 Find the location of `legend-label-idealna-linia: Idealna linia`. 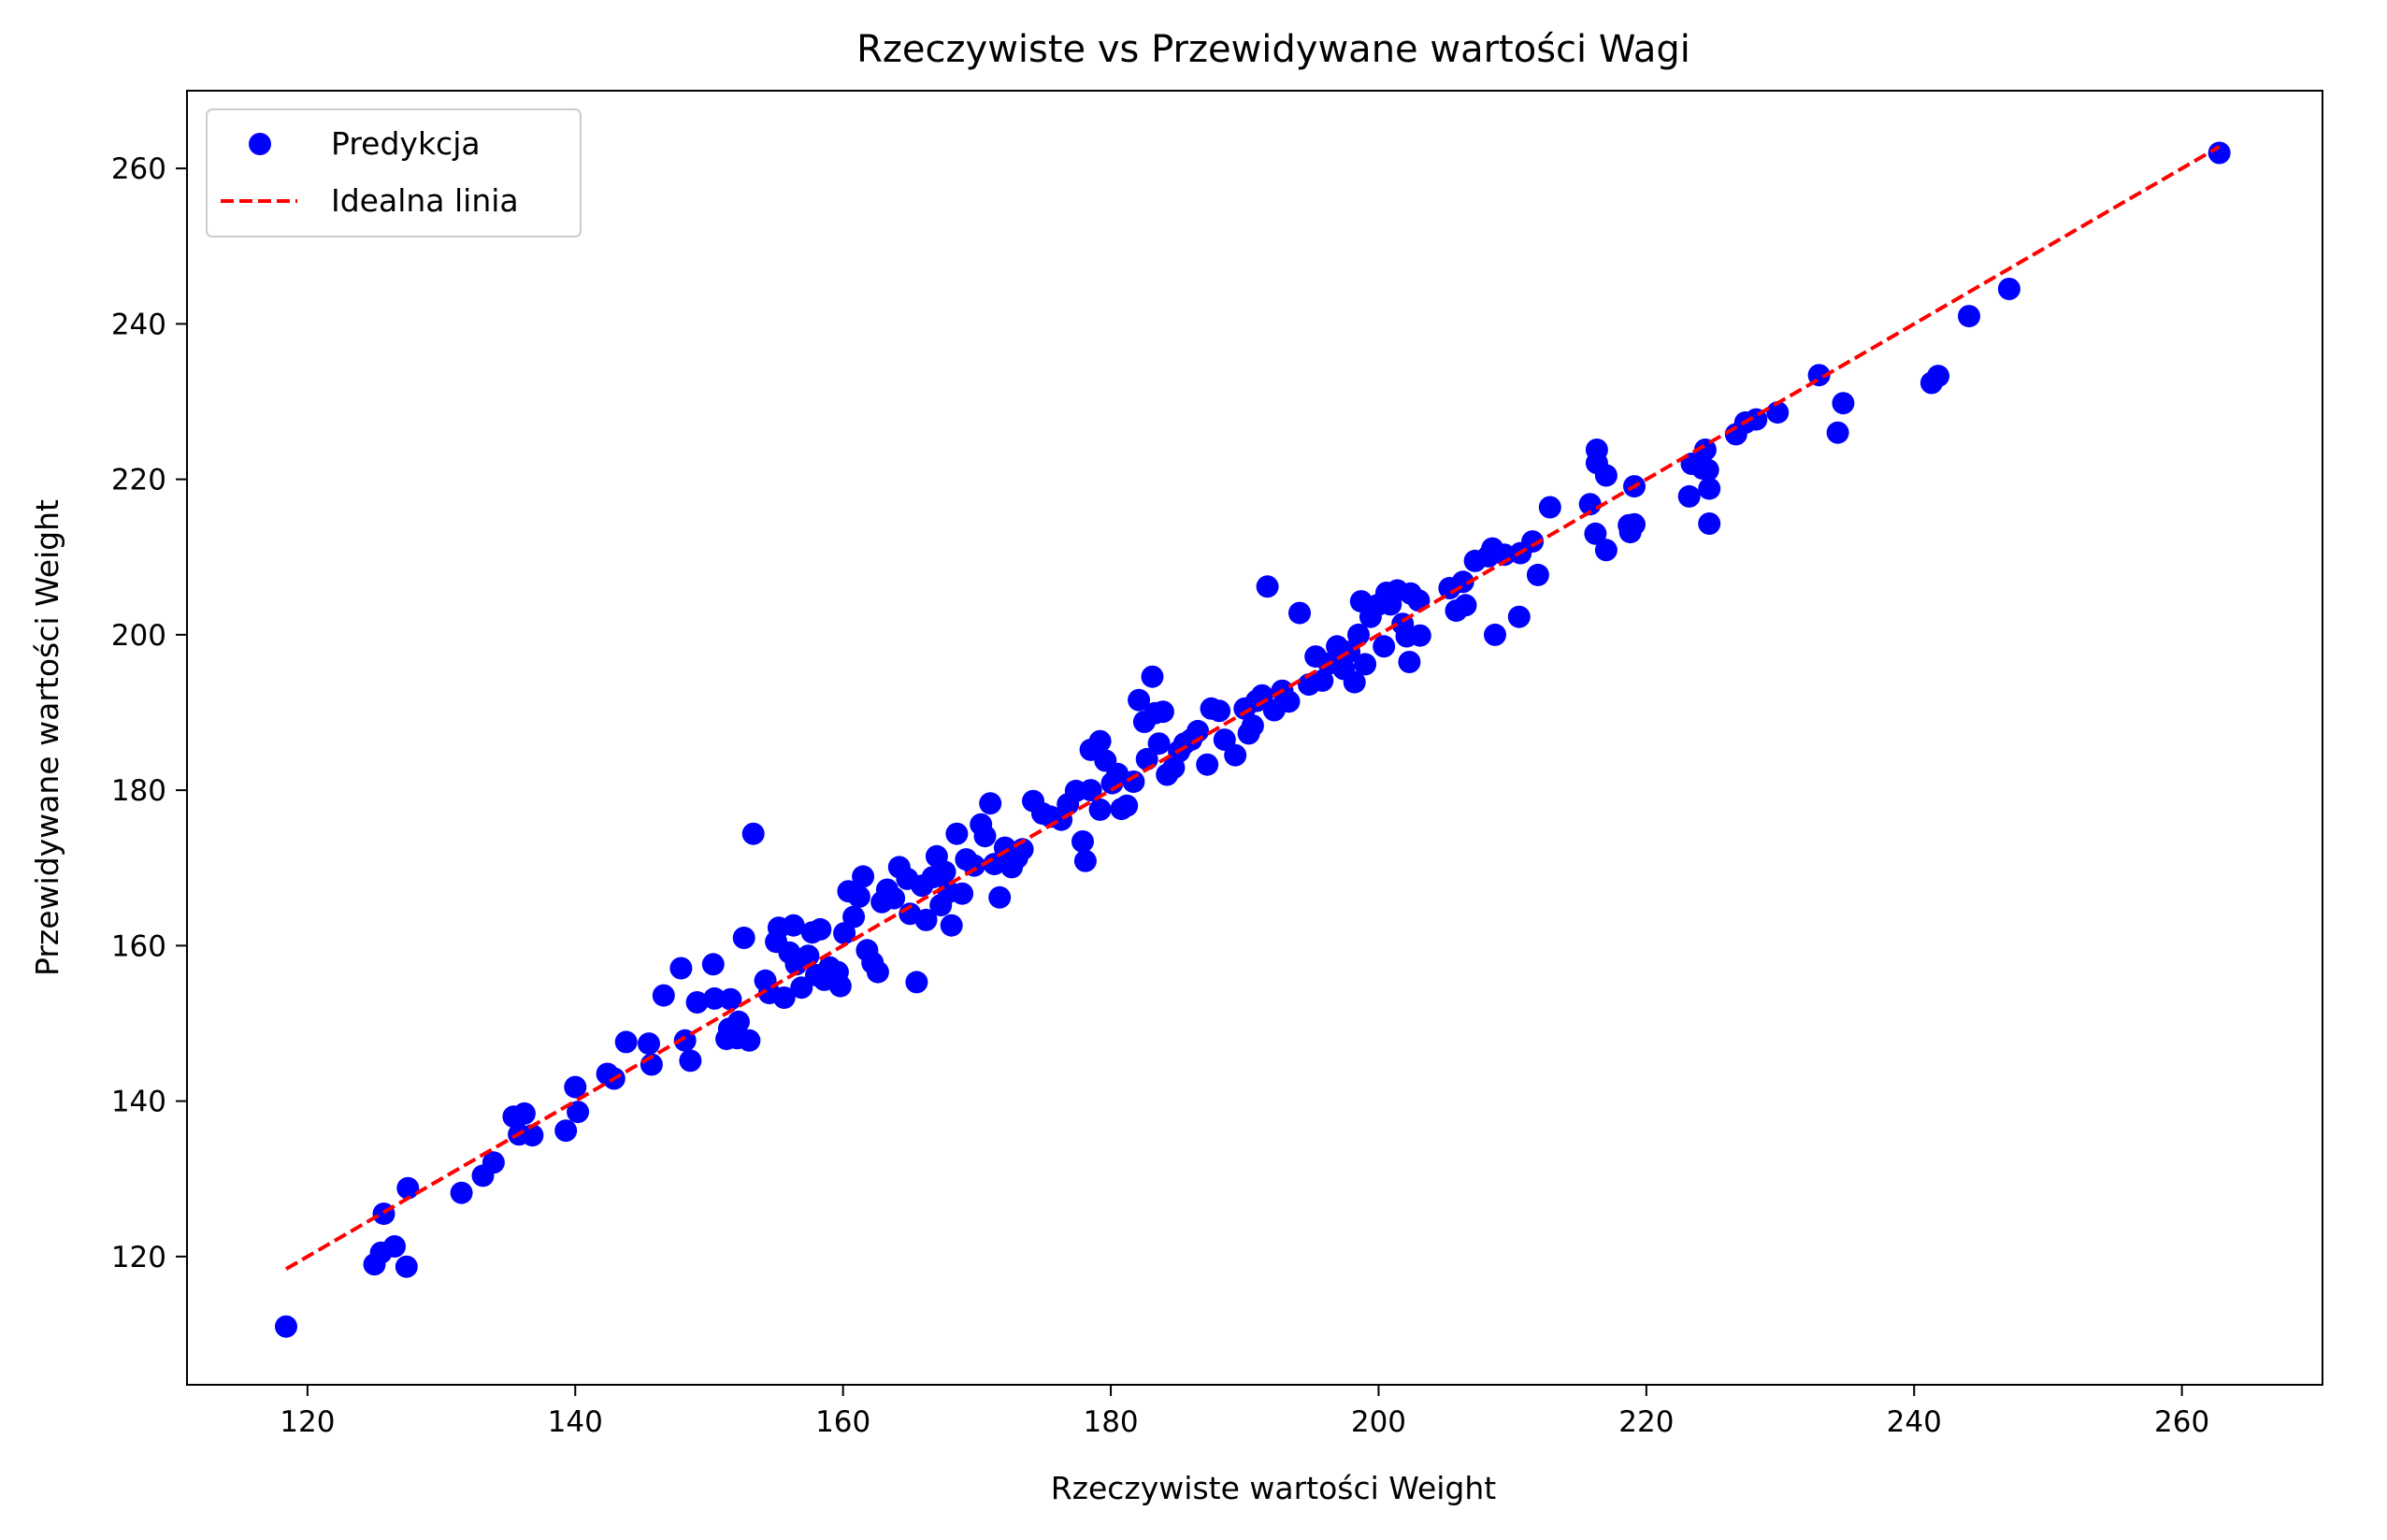

legend-label-idealna-linia: Idealna linia is located at coordinates (425, 200).